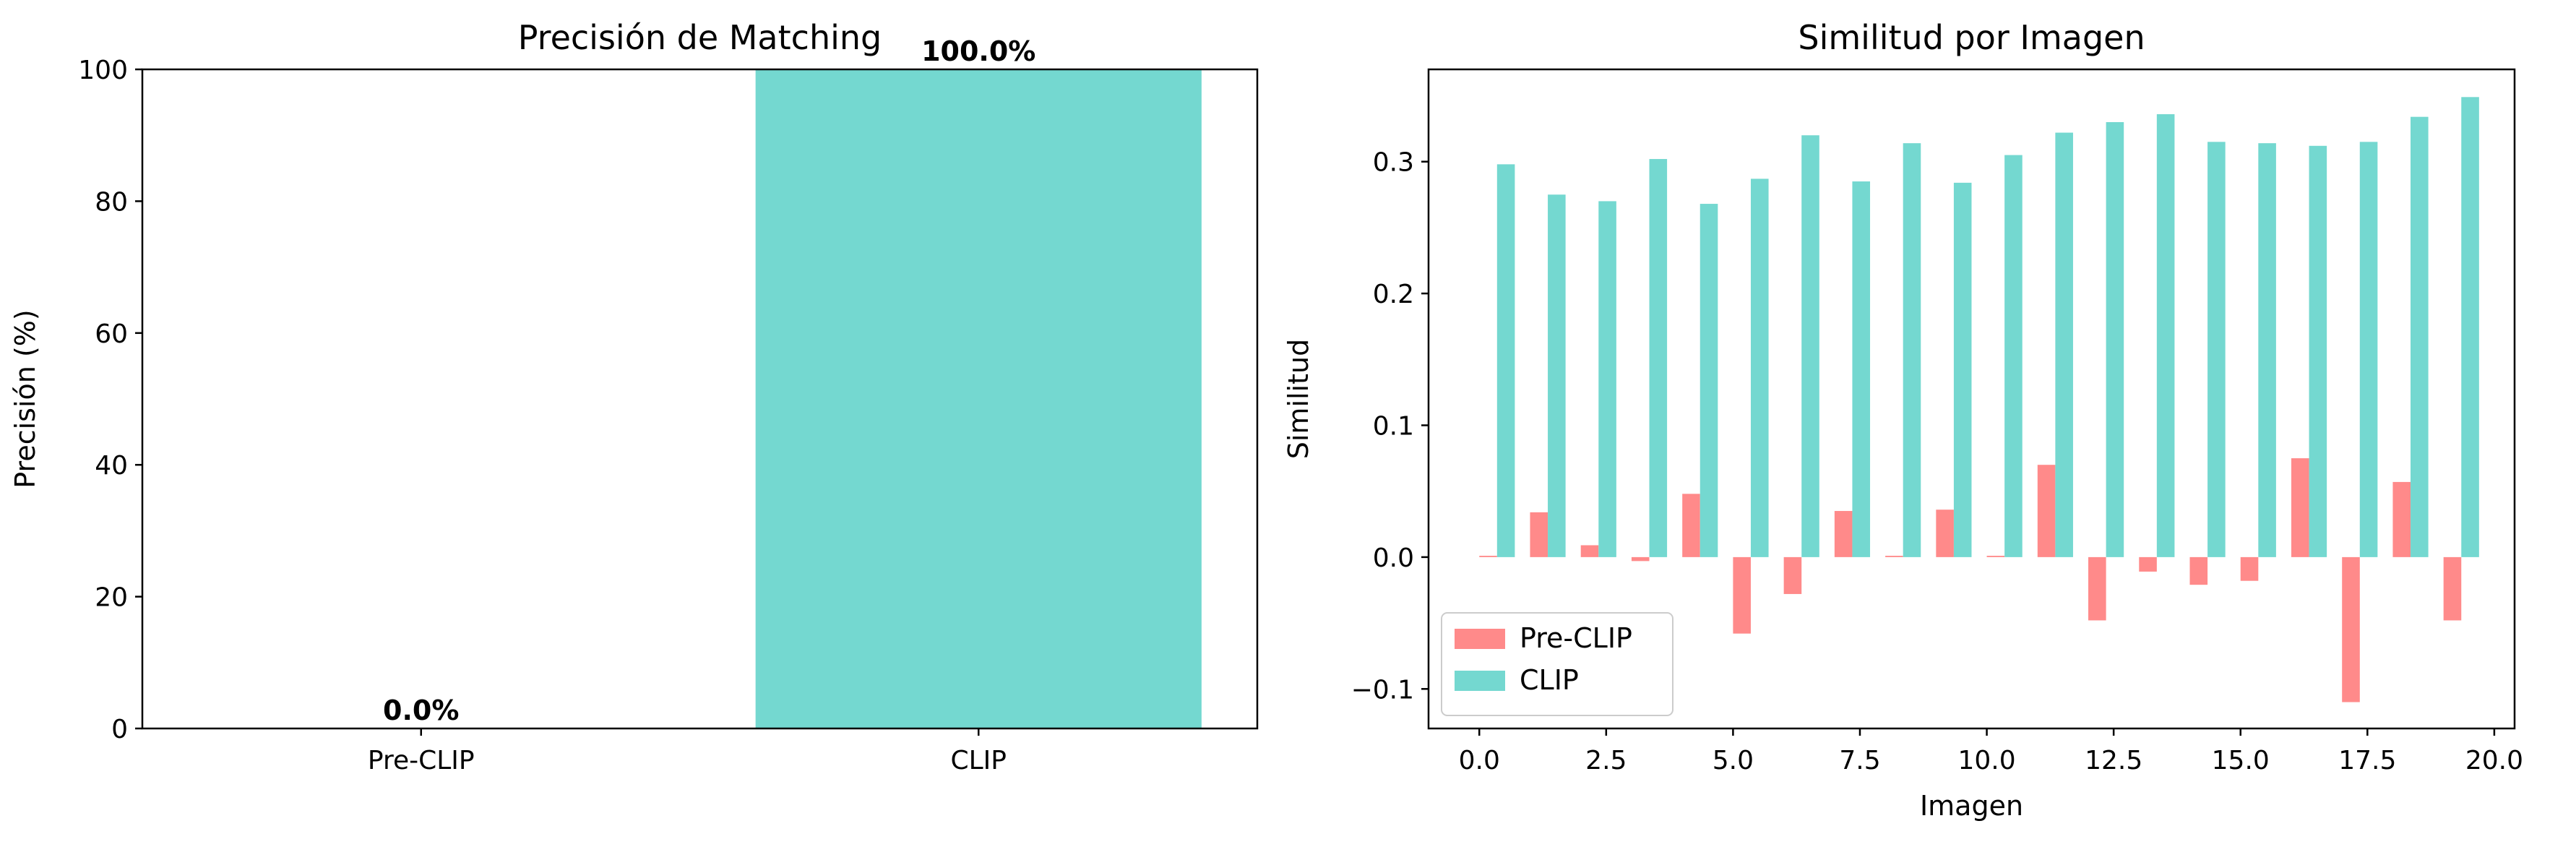  Describe the element at coordinates (1393, 163) in the screenshot. I see `y-tick-label: 0.3` at that location.